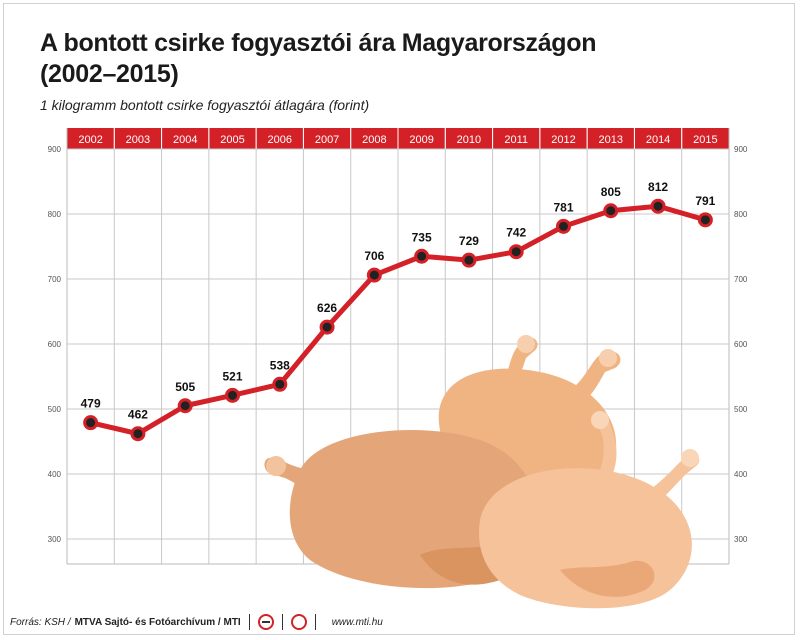  What do you see at coordinates (611, 192) in the screenshot?
I see `data-label: 805` at bounding box center [611, 192].